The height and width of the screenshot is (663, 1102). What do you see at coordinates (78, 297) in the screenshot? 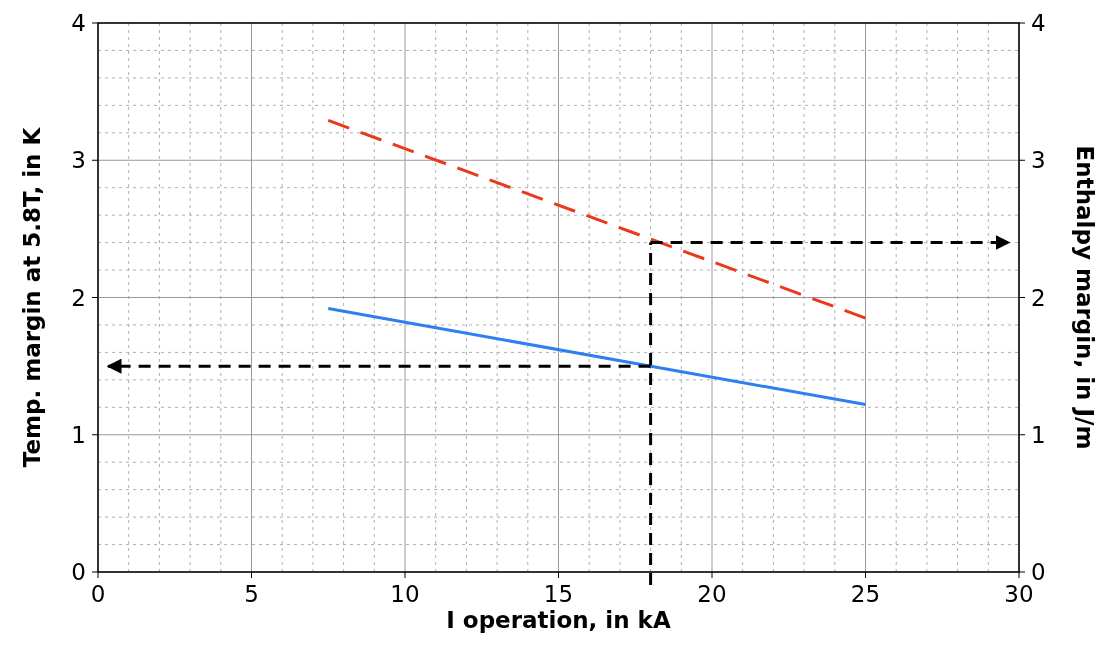
I see `y-tick-label: 2` at bounding box center [78, 297].